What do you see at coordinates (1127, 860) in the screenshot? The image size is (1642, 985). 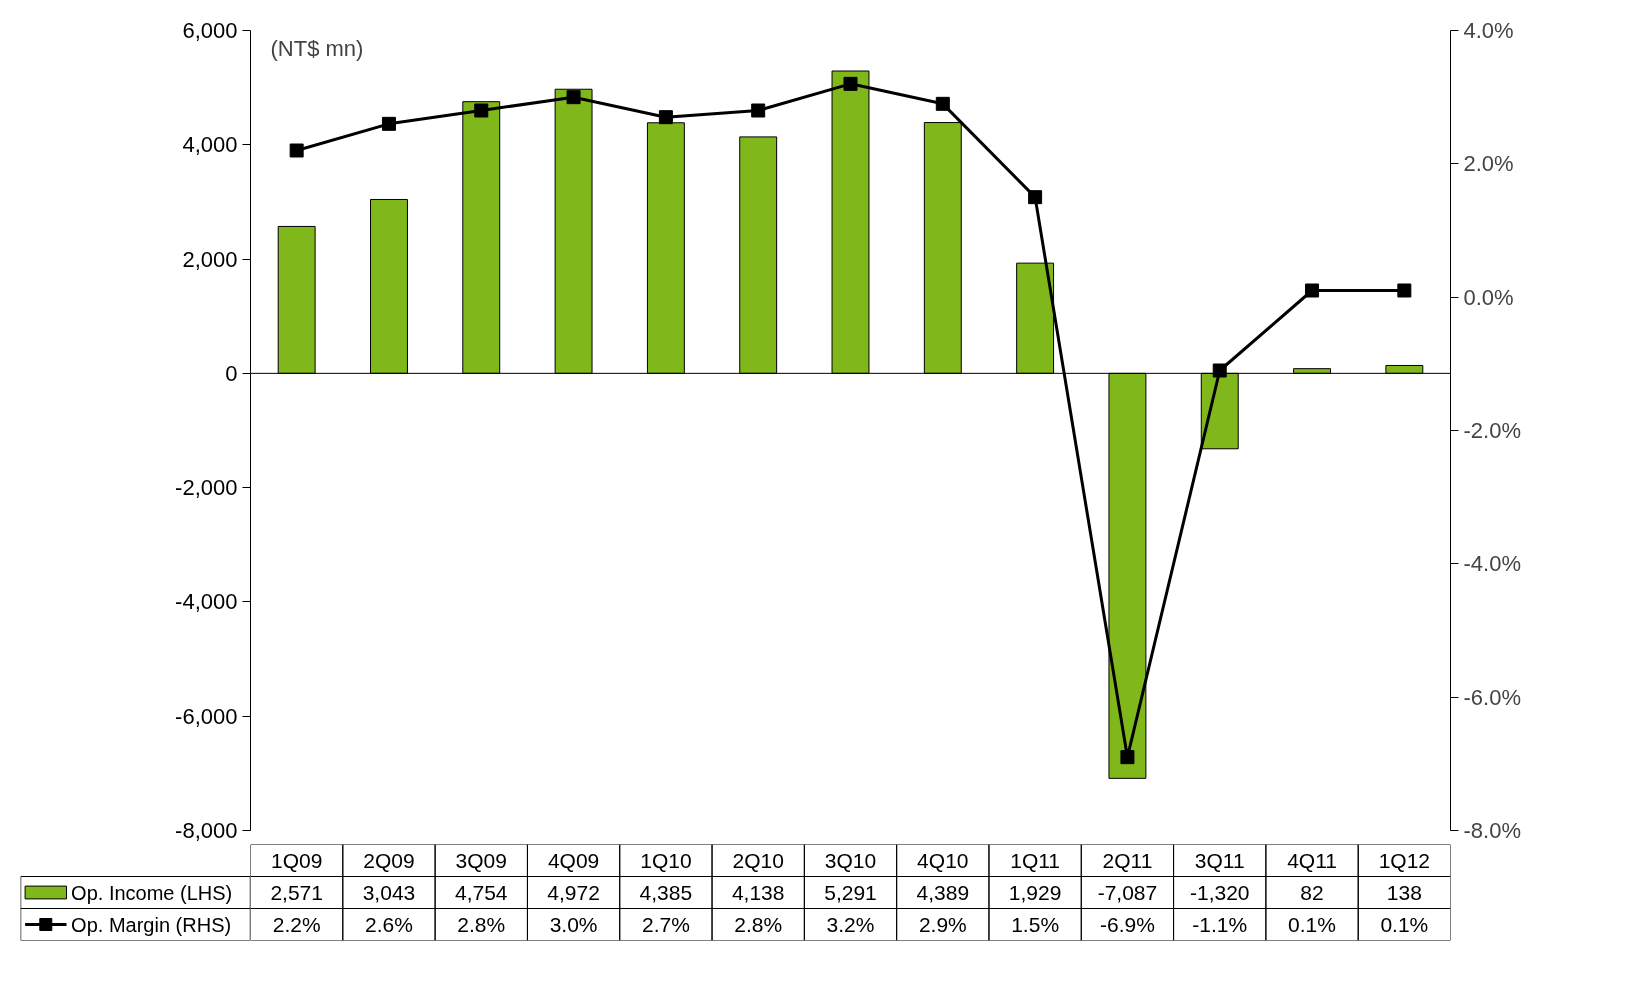 I see `x-tick-label: 2Q11` at bounding box center [1127, 860].